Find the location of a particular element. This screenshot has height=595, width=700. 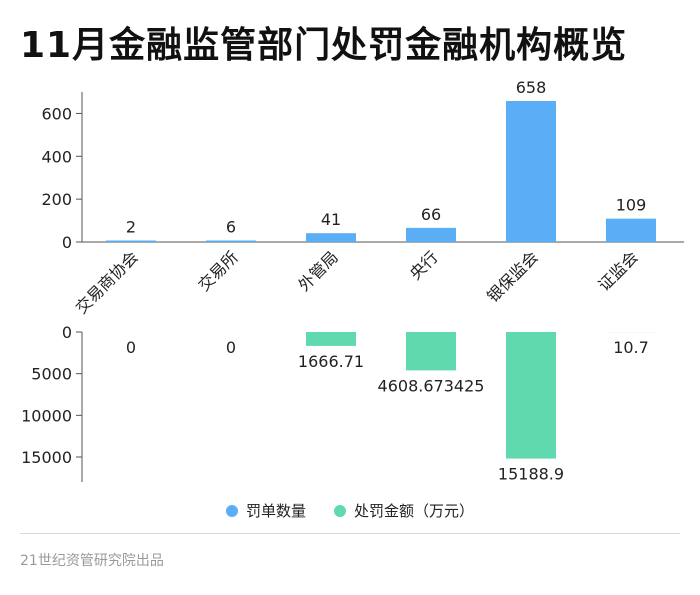

legend: 罚单数量 处罚金额（万元） is located at coordinates (350, 510).